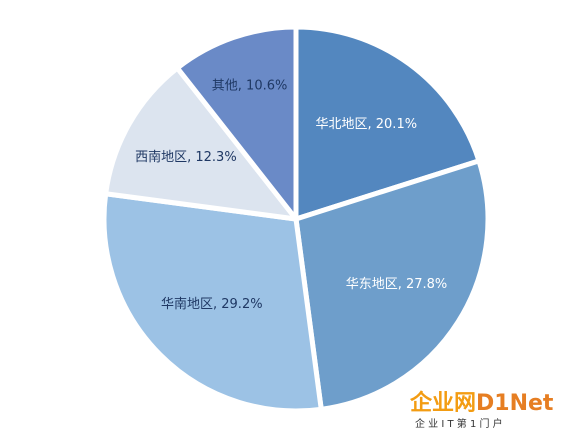  I want to click on watermark-tagline: 企 业 I T 第 1 门 户, so click(459, 423).